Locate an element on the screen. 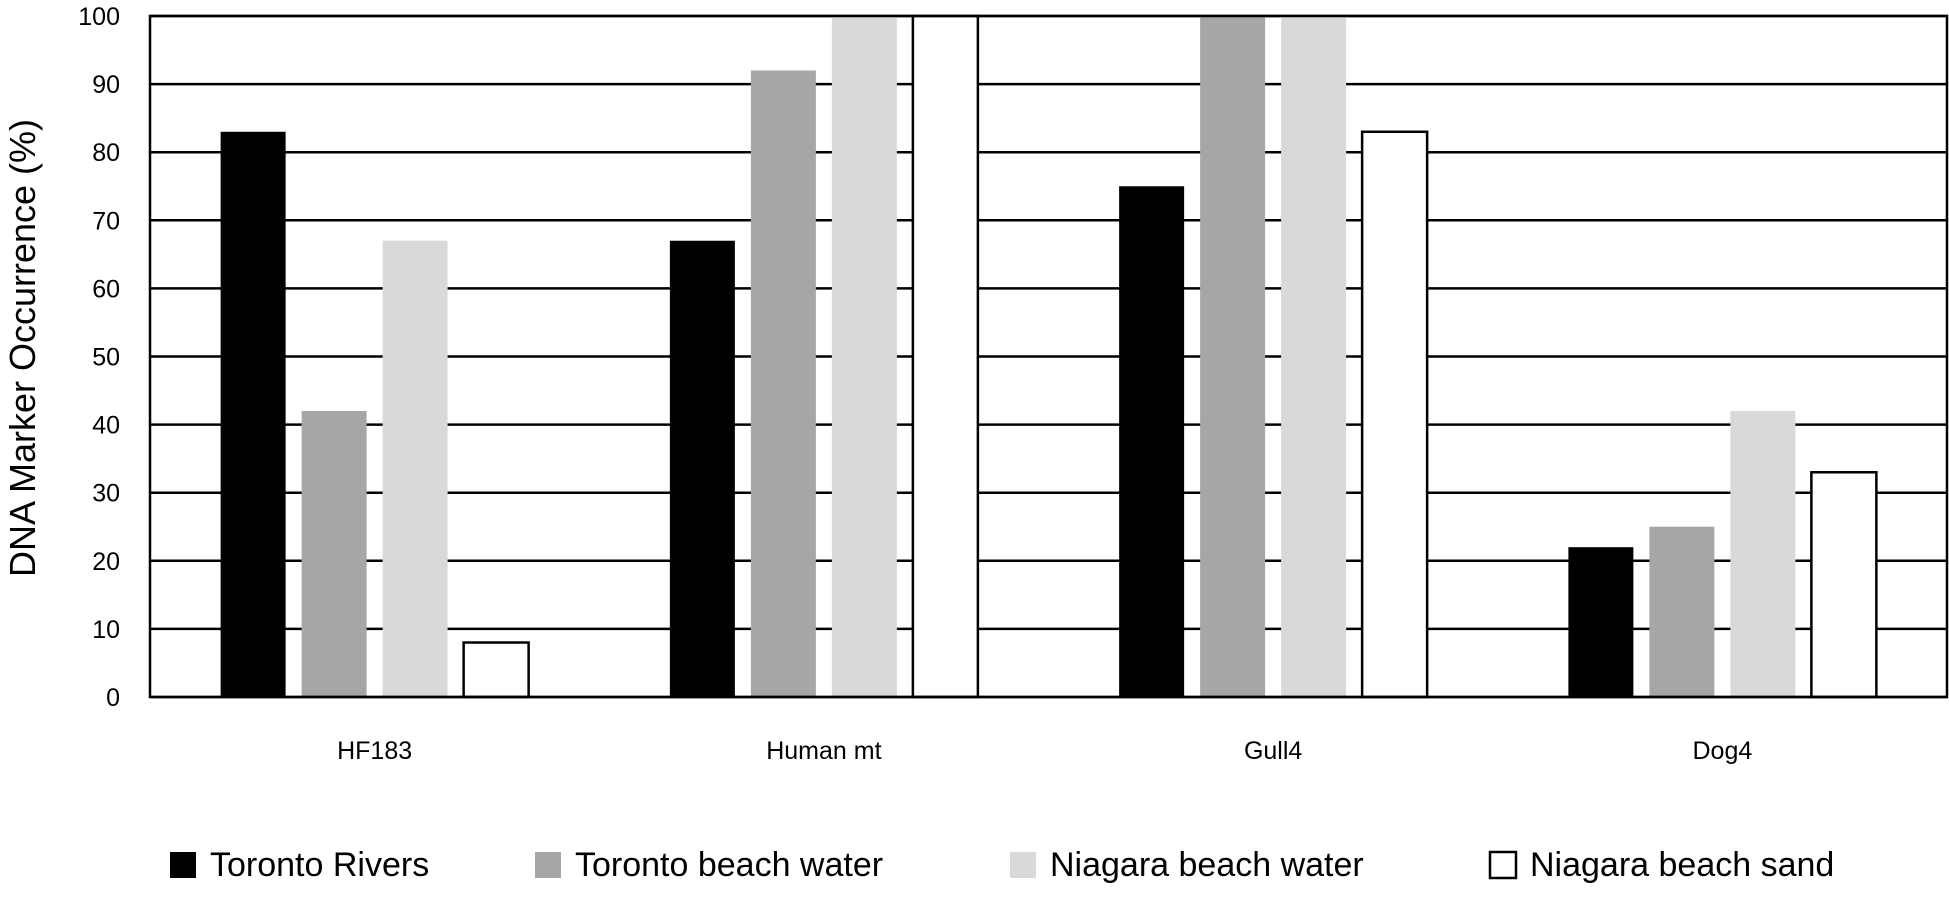 This screenshot has width=1949, height=905. x-tick-label: Human mt is located at coordinates (823, 751).